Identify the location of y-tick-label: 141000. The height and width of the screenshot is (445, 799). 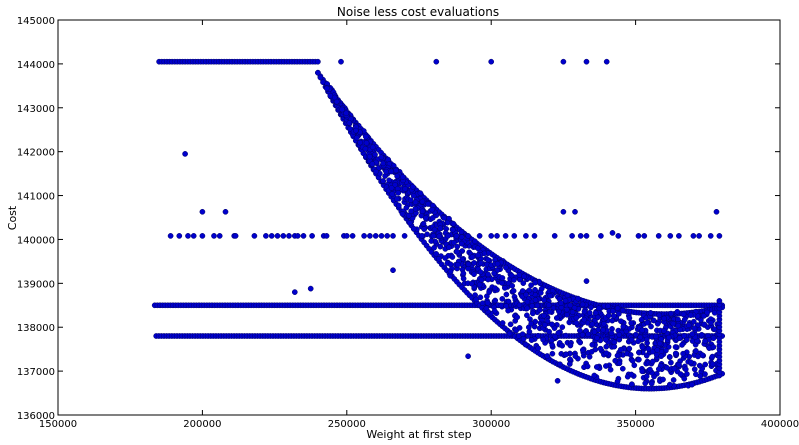
(36, 197).